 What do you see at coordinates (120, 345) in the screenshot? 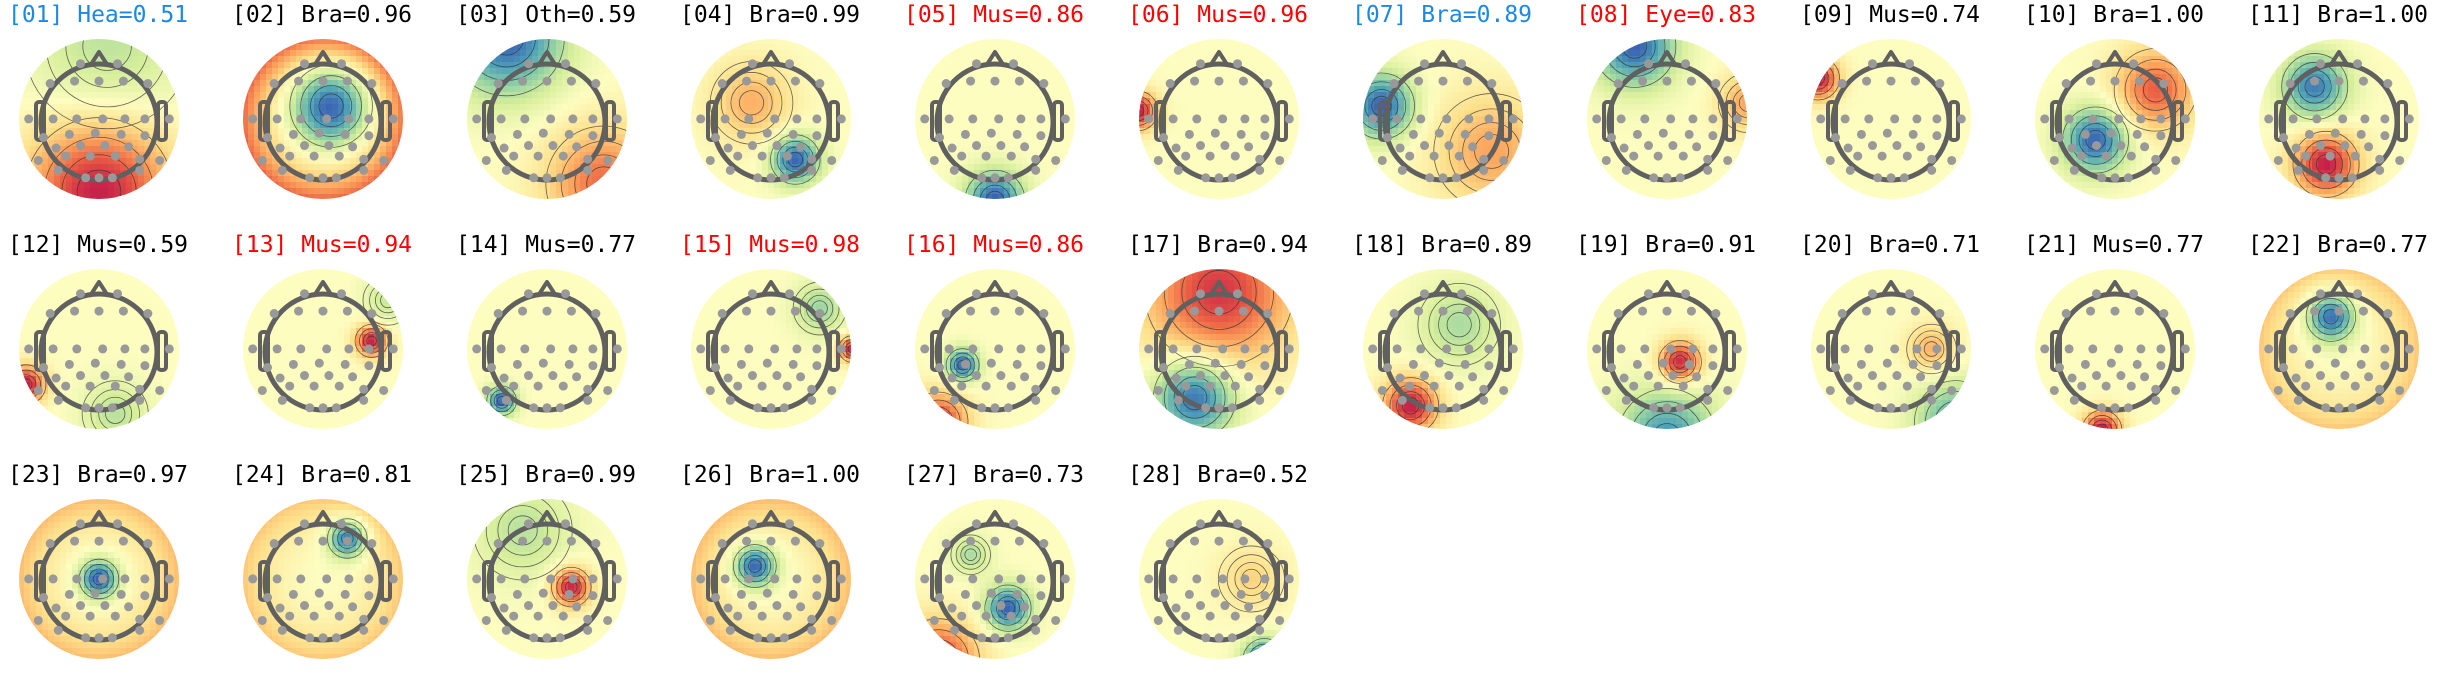
I see `component-cell: [12] Mus=0.59` at bounding box center [120, 345].